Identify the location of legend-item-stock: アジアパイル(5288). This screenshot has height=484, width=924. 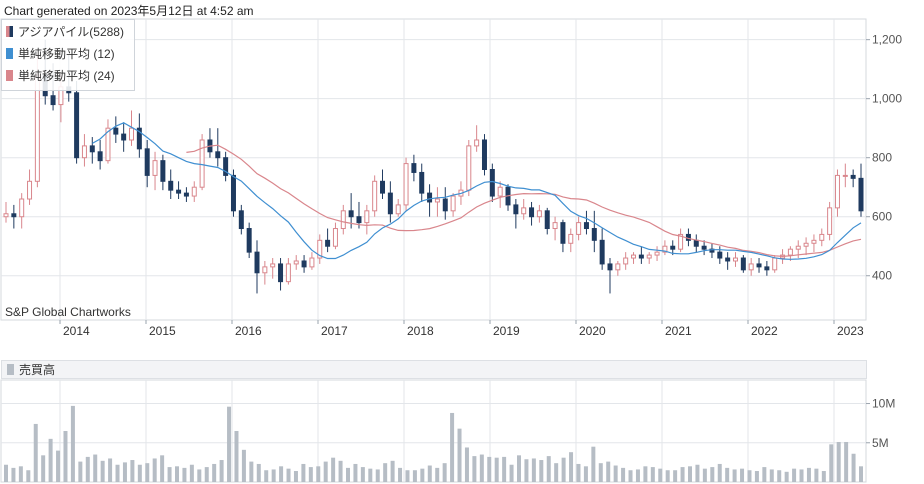
(65, 31).